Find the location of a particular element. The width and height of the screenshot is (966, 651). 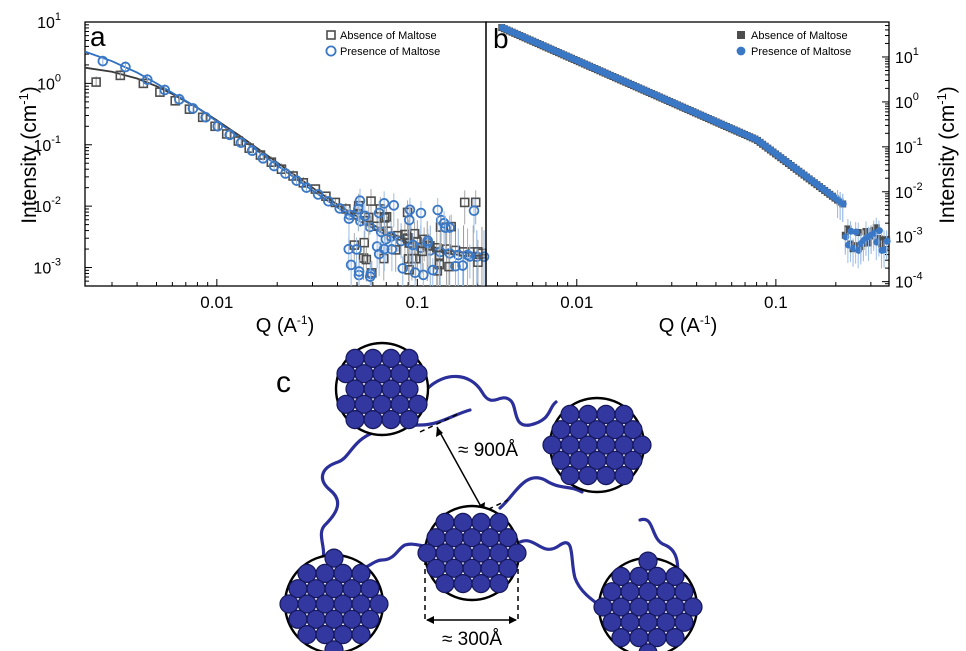

dim-900-arrowhead-top is located at coordinates (439, 432).